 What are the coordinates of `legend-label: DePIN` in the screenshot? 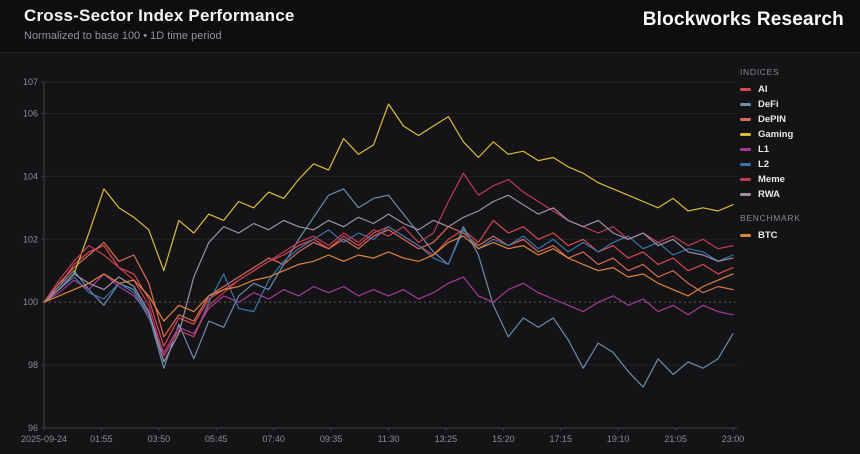 It's located at (772, 119).